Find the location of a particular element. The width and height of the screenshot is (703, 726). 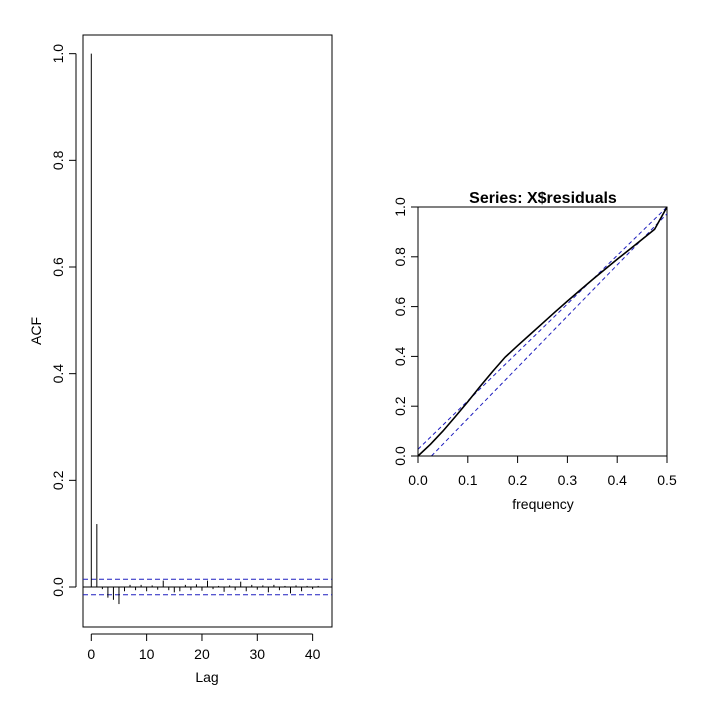

cpg-reference-upper-line is located at coordinates (542, 328).